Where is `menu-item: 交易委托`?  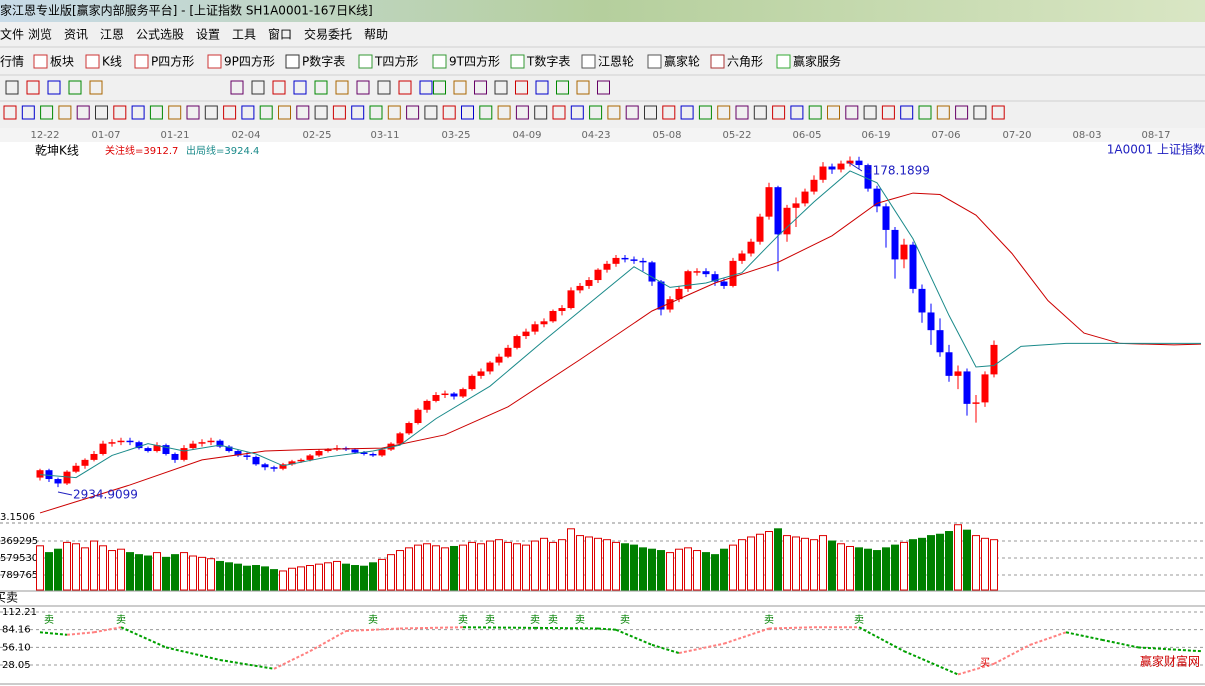 menu-item: 交易委托 is located at coordinates (328, 34).